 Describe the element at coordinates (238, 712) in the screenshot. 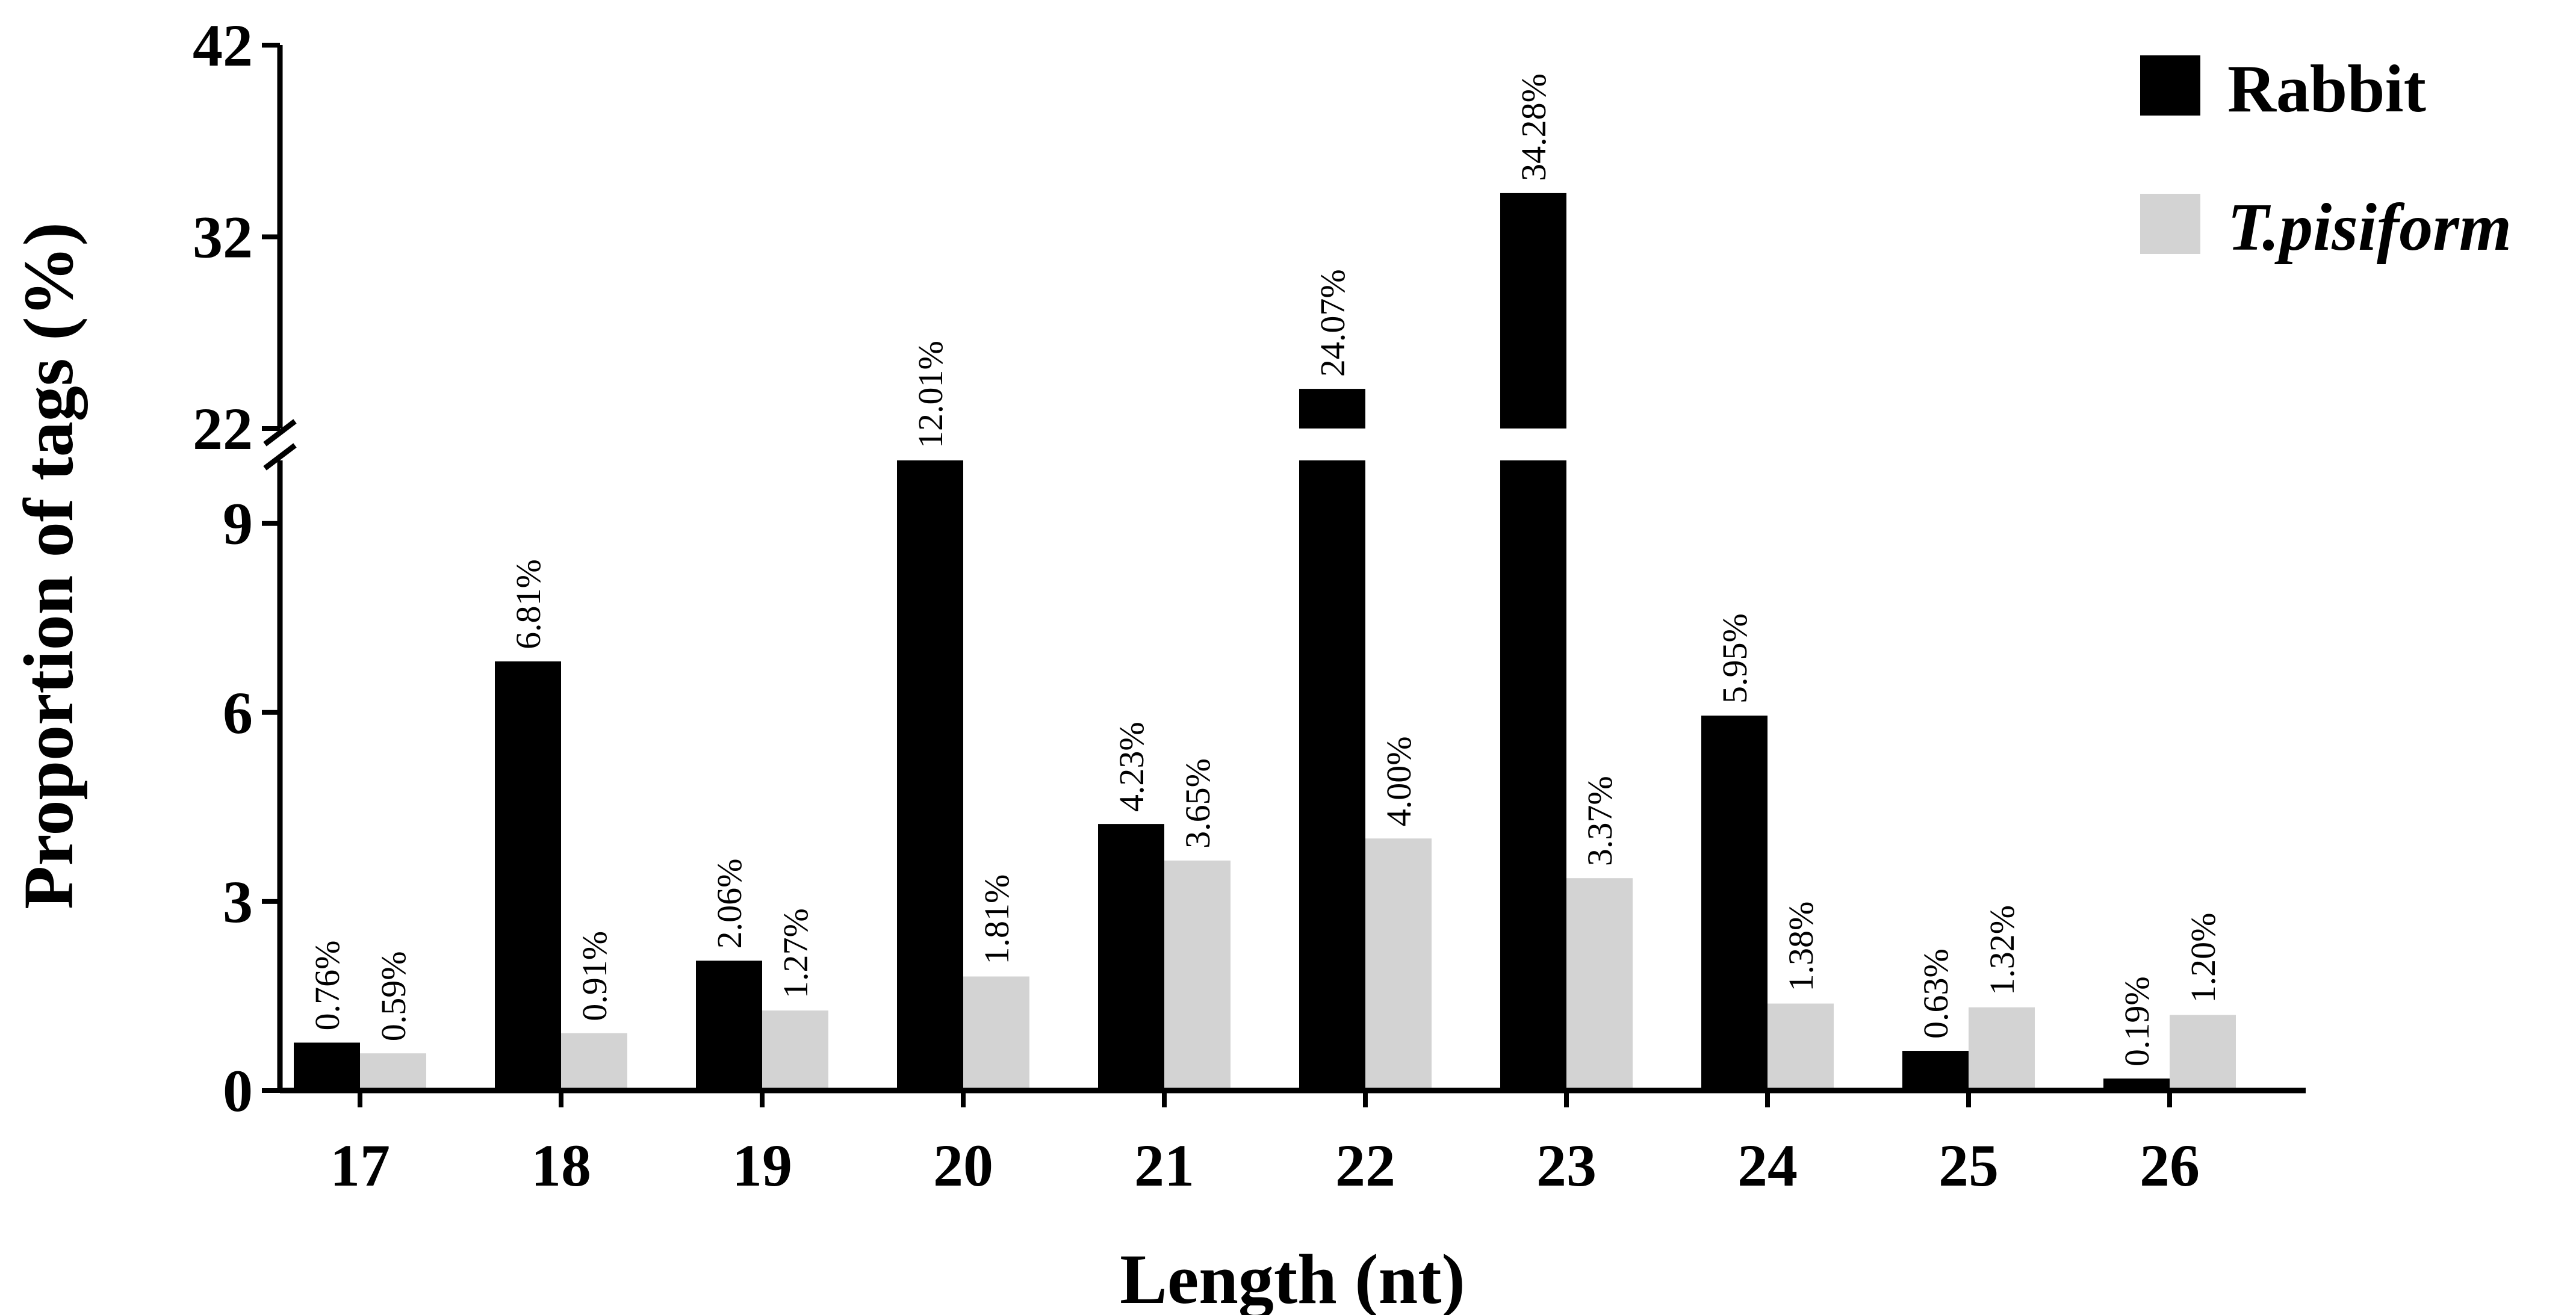

I see `y-tick-label-6: 6` at that location.